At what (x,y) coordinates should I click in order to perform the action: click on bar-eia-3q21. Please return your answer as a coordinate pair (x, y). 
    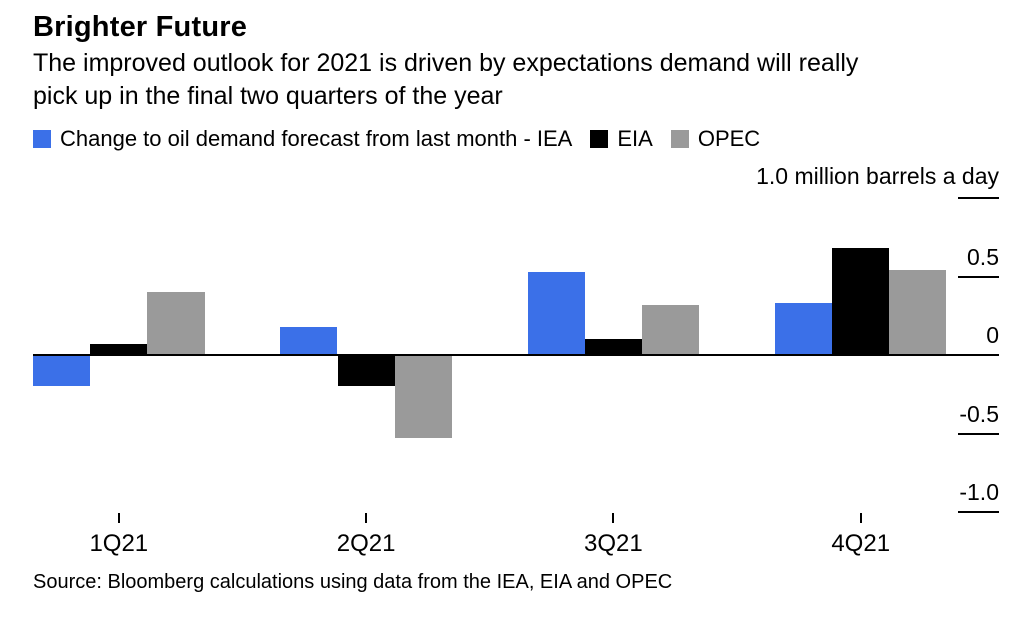
    Looking at the image, I should click on (613, 347).